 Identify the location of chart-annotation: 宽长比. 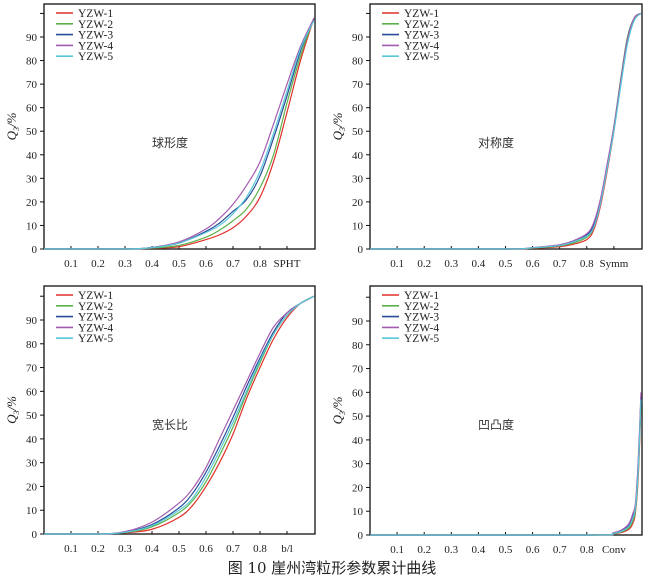
(170, 424).